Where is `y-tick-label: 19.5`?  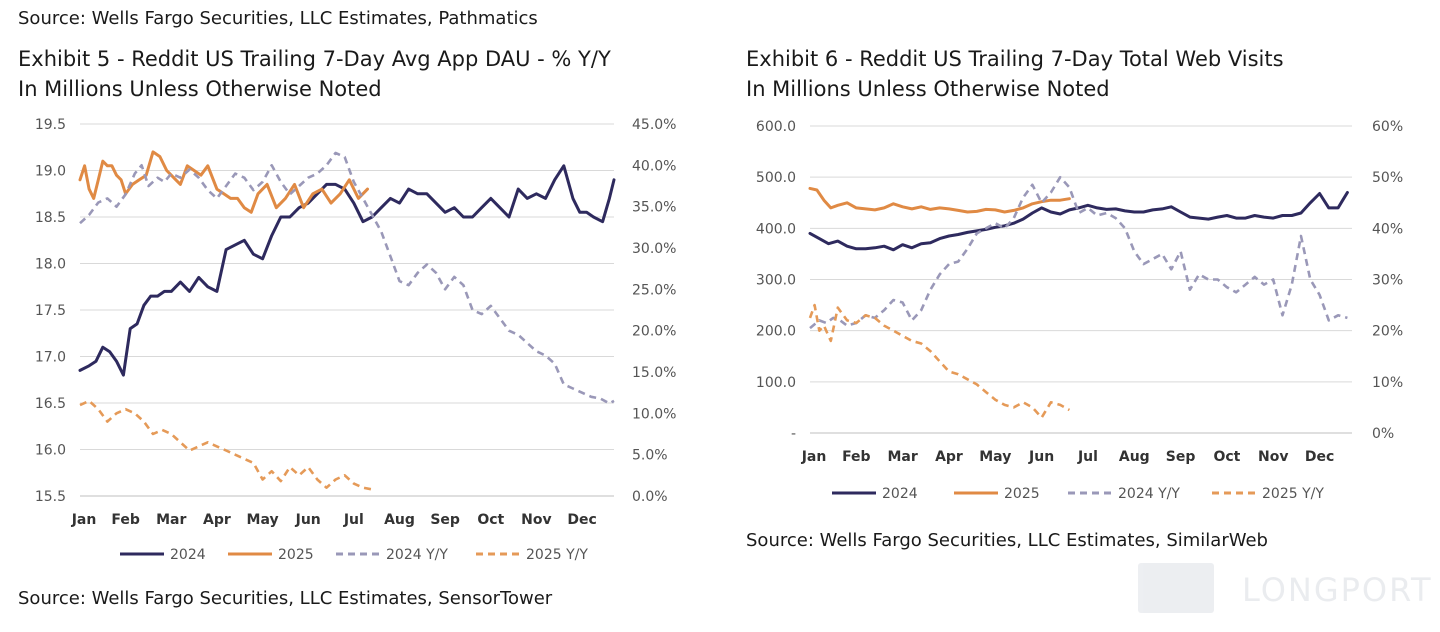
y-tick-label: 19.5 is located at coordinates (50, 125).